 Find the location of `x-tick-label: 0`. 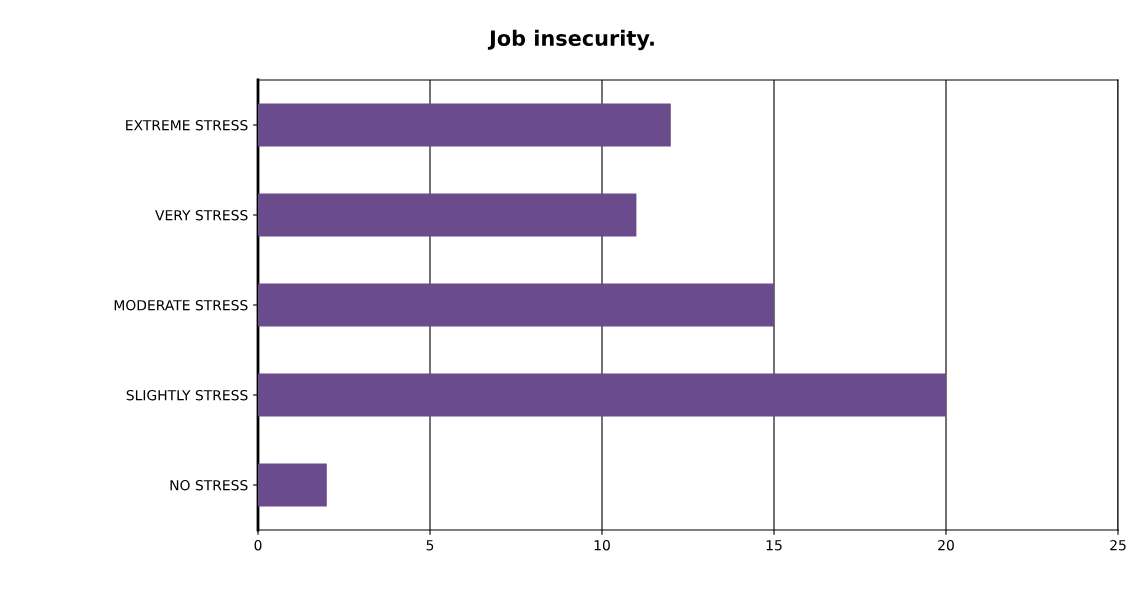

x-tick-label: 0 is located at coordinates (258, 545).